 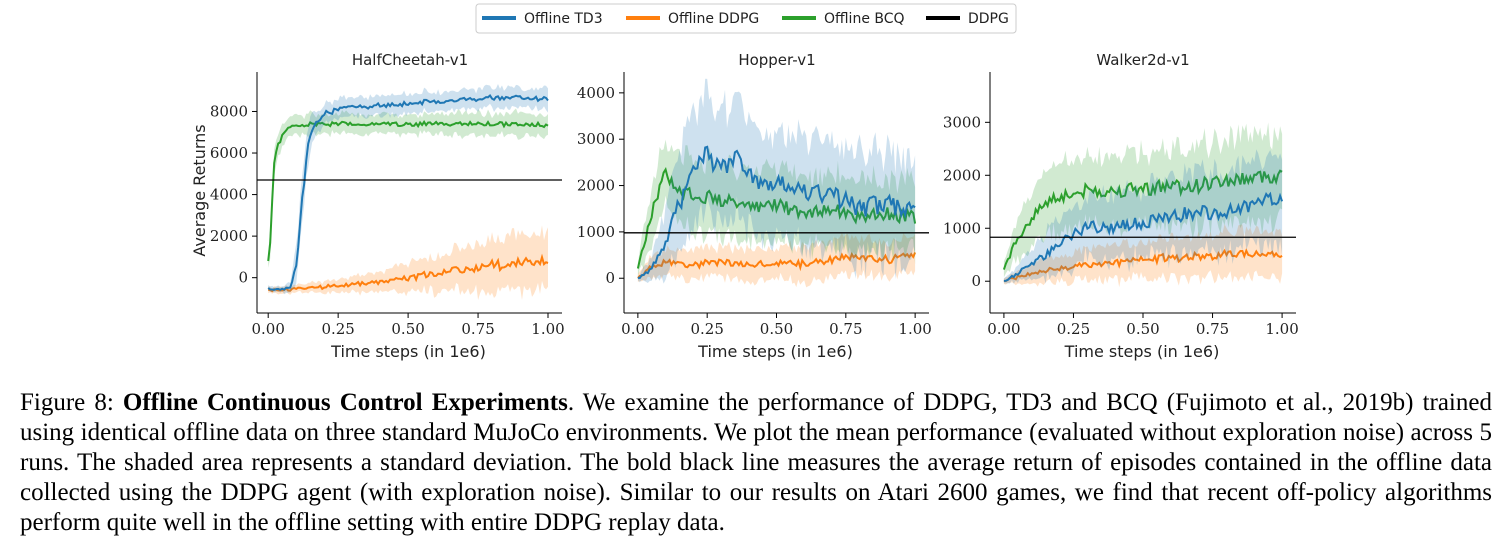 I want to click on chart-title: Walker2d-v1, so click(x=1142, y=60).